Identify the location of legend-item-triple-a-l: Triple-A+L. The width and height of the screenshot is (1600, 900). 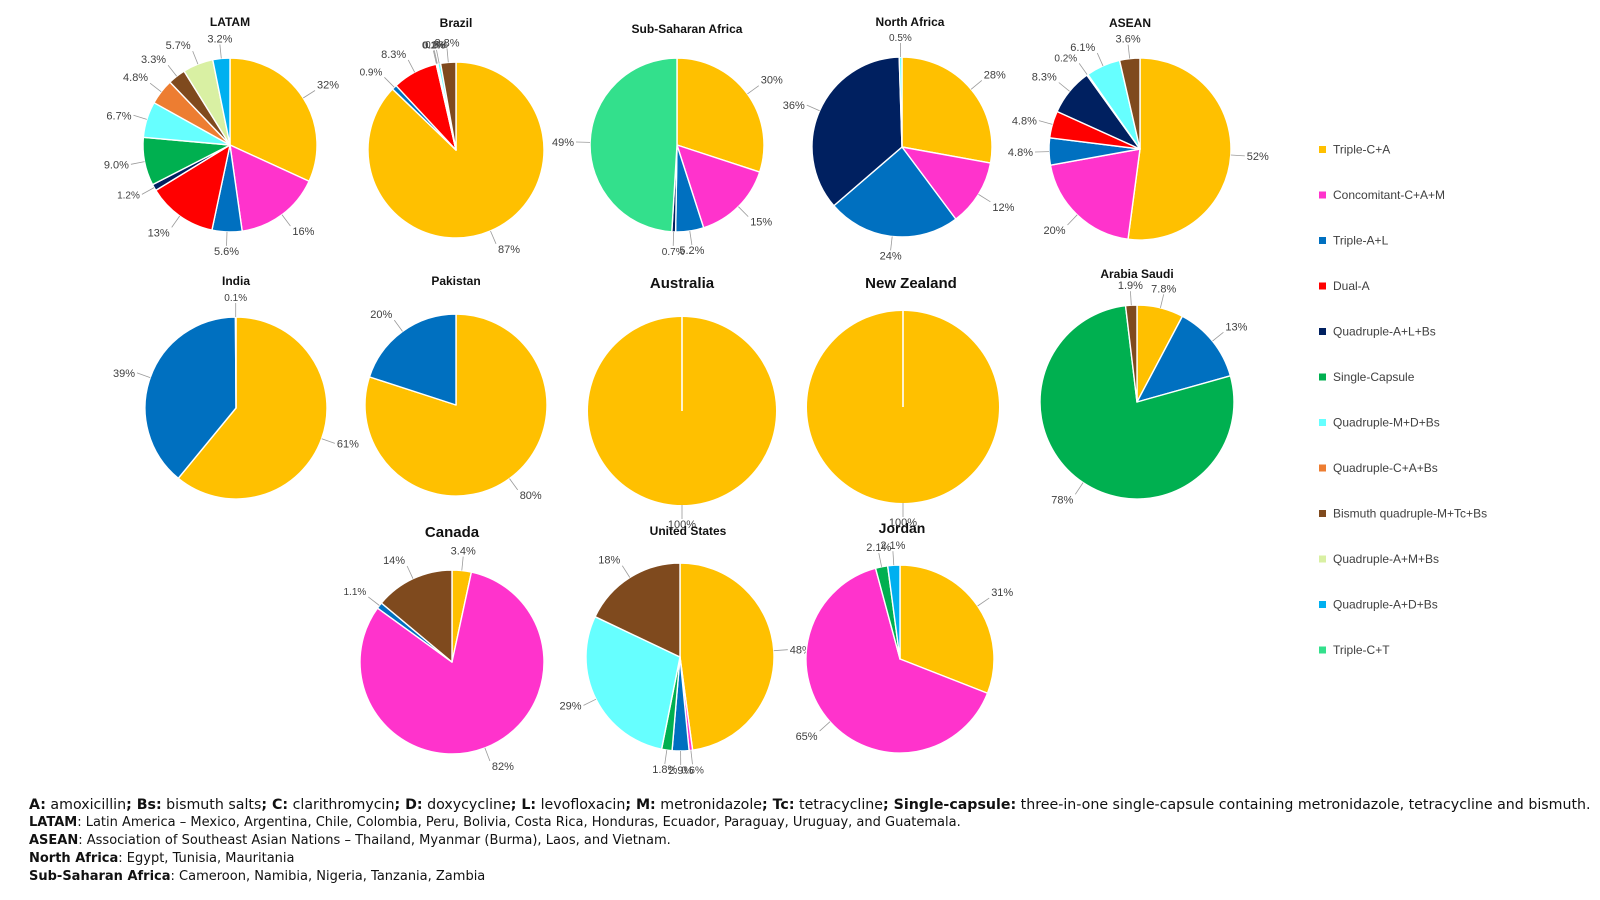
(1354, 241).